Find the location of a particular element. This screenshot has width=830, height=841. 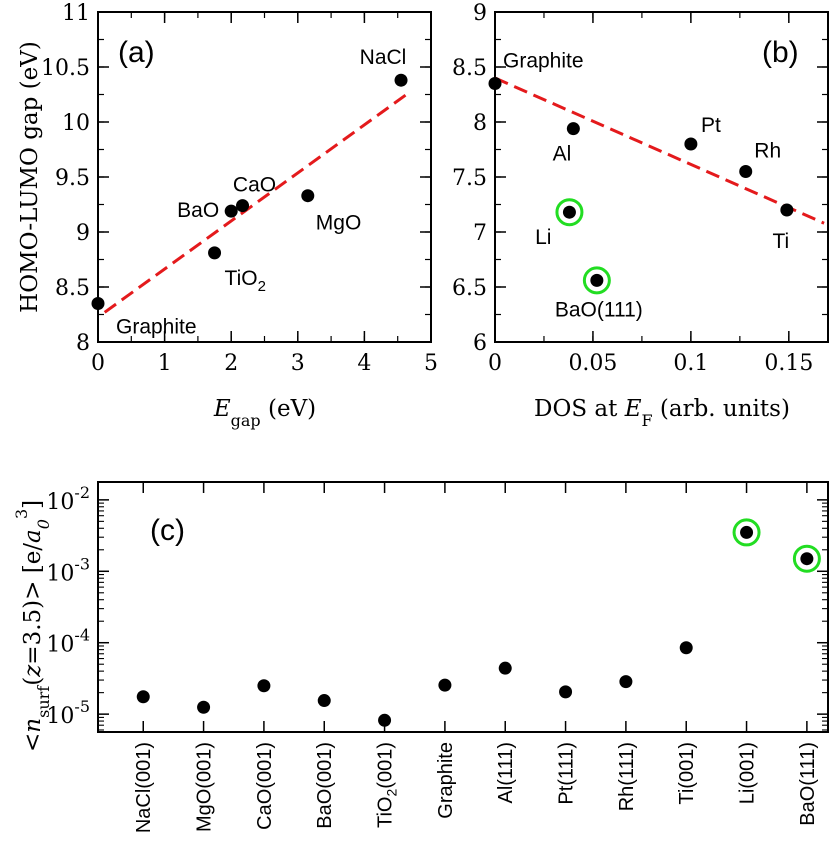

category-label-sub: 2 is located at coordinates (392, 793).